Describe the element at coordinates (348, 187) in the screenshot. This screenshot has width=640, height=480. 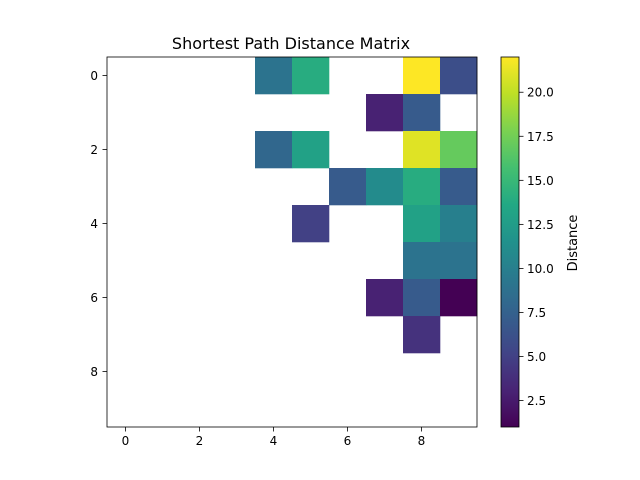
I see `heatmap-cell-r3-c6` at that location.